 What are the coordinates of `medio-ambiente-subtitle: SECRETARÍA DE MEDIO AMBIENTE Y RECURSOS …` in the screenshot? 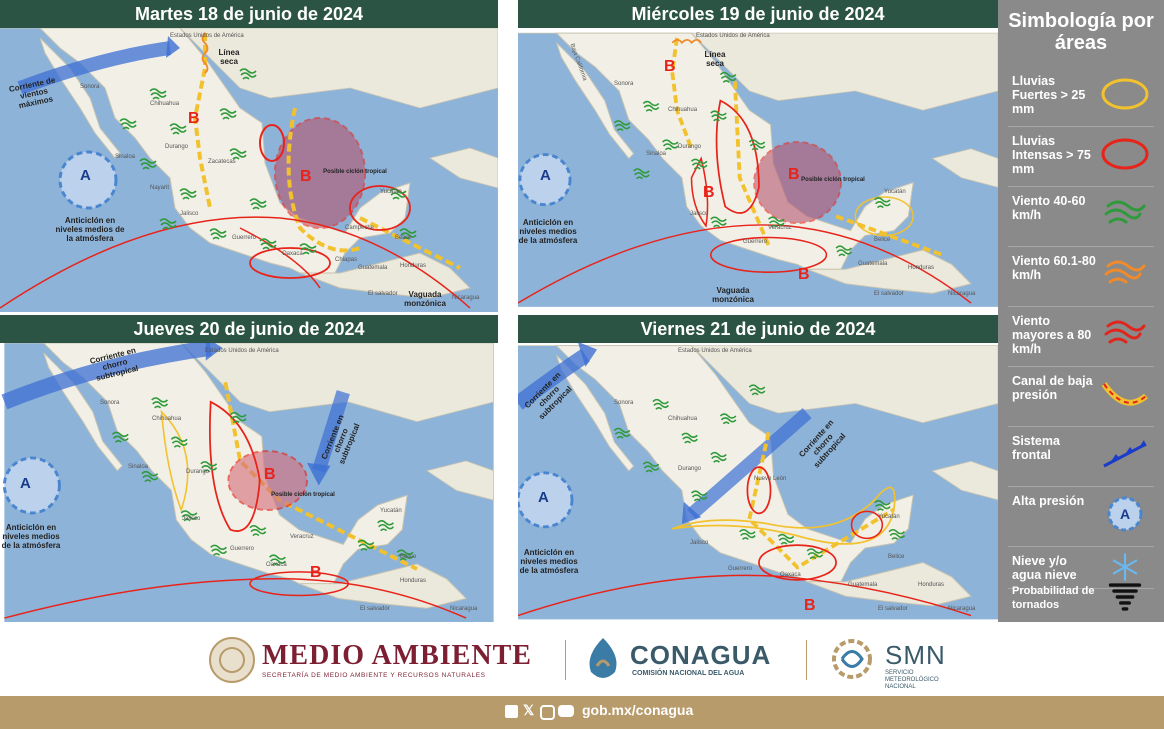 It's located at (374, 675).